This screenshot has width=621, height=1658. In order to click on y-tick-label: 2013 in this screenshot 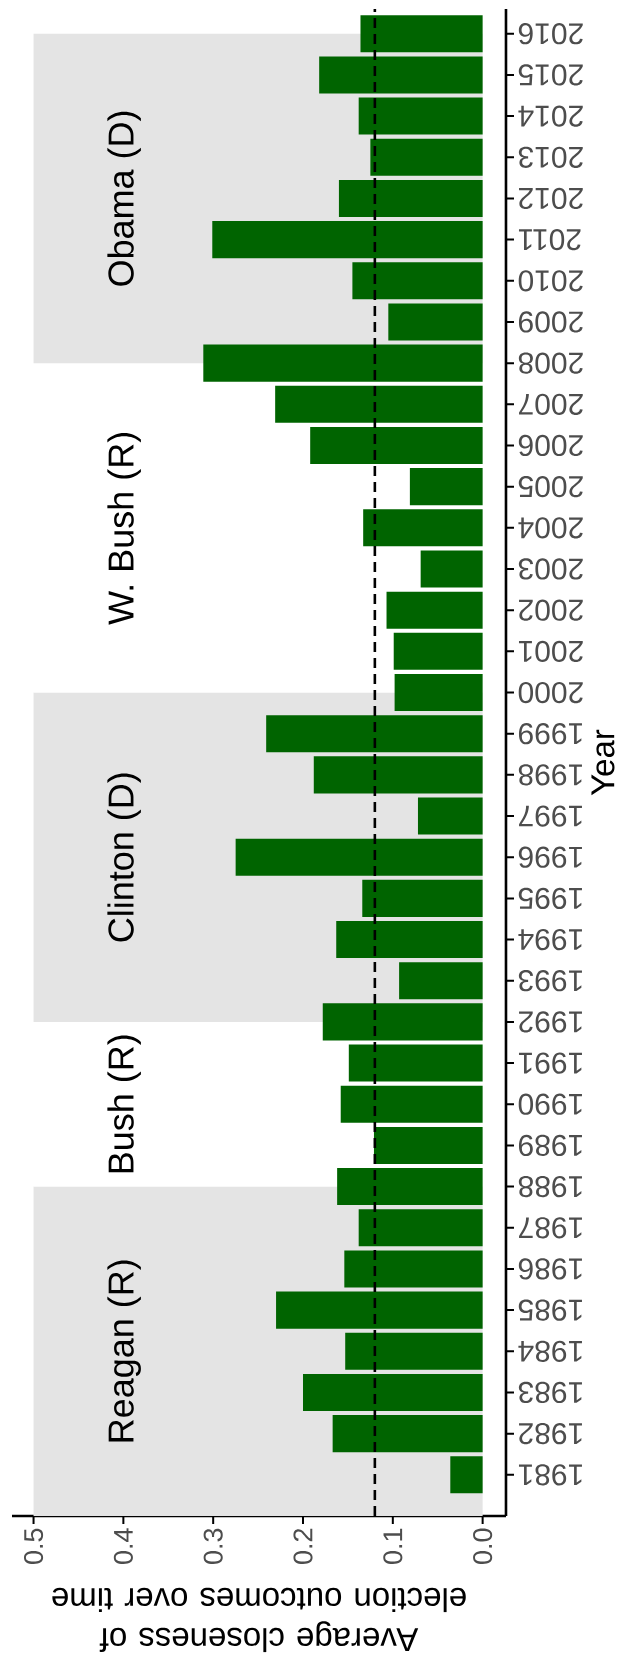, I will do `click(550, 157)`.